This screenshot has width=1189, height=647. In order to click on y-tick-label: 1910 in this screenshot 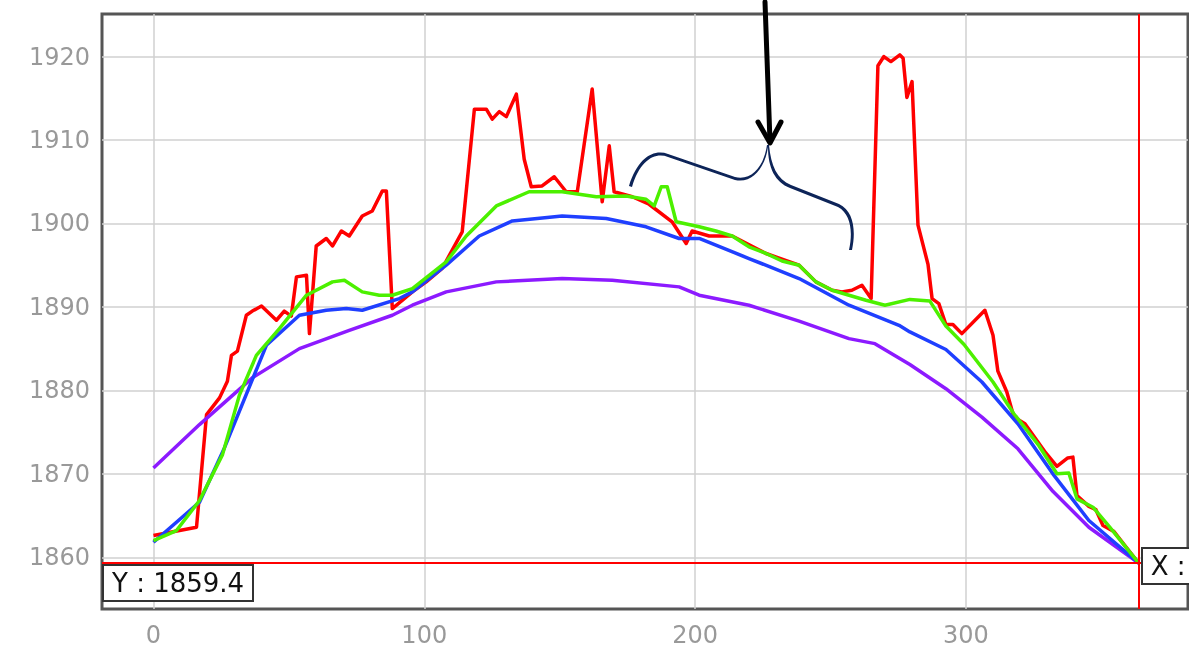, I will do `click(59, 140)`.